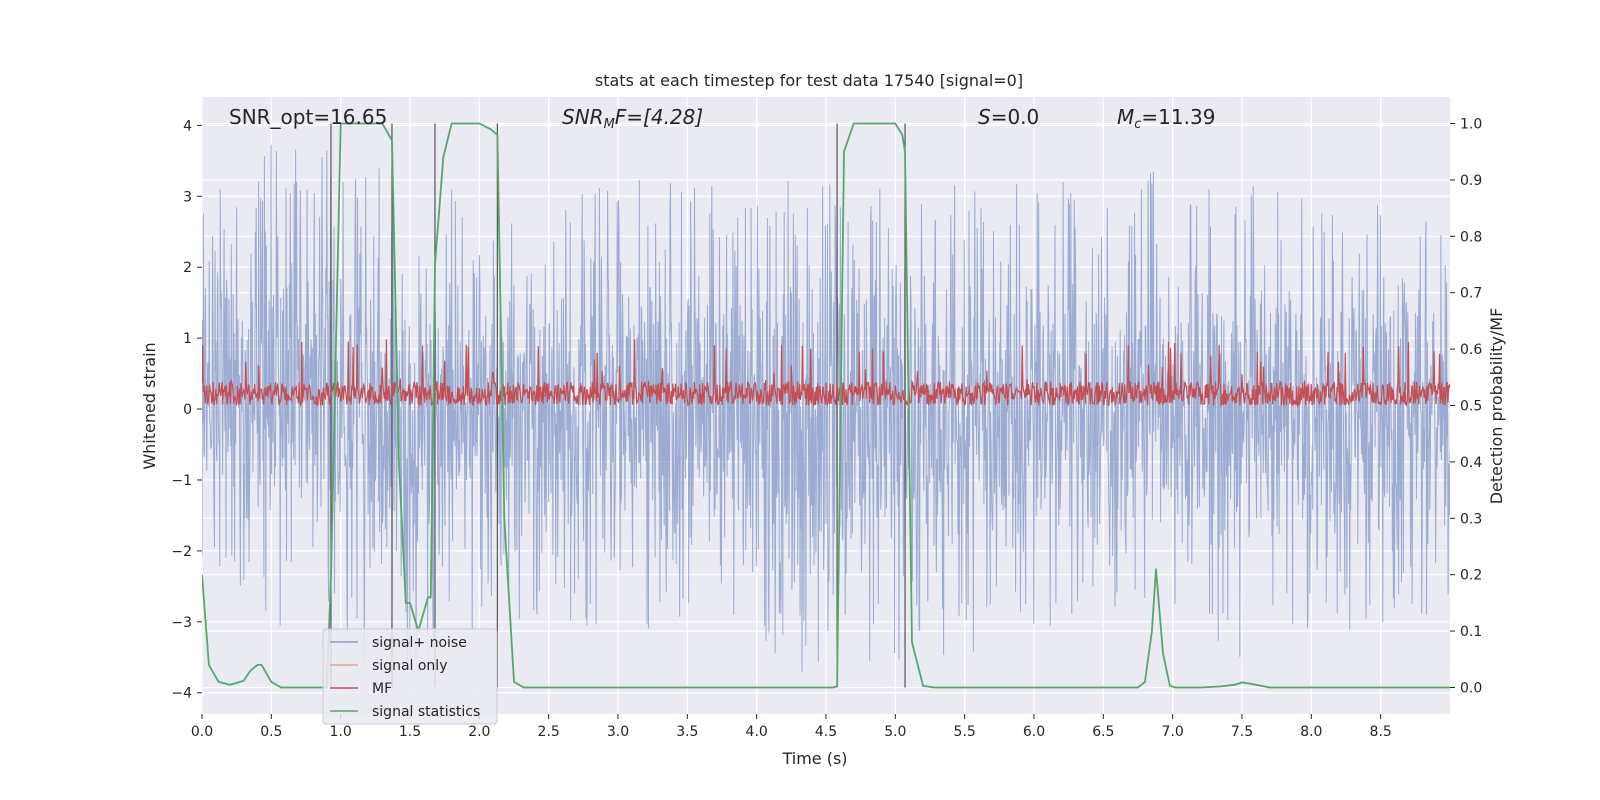  Describe the element at coordinates (1173, 732) in the screenshot. I see `x-tick-label-14: 7.0` at that location.